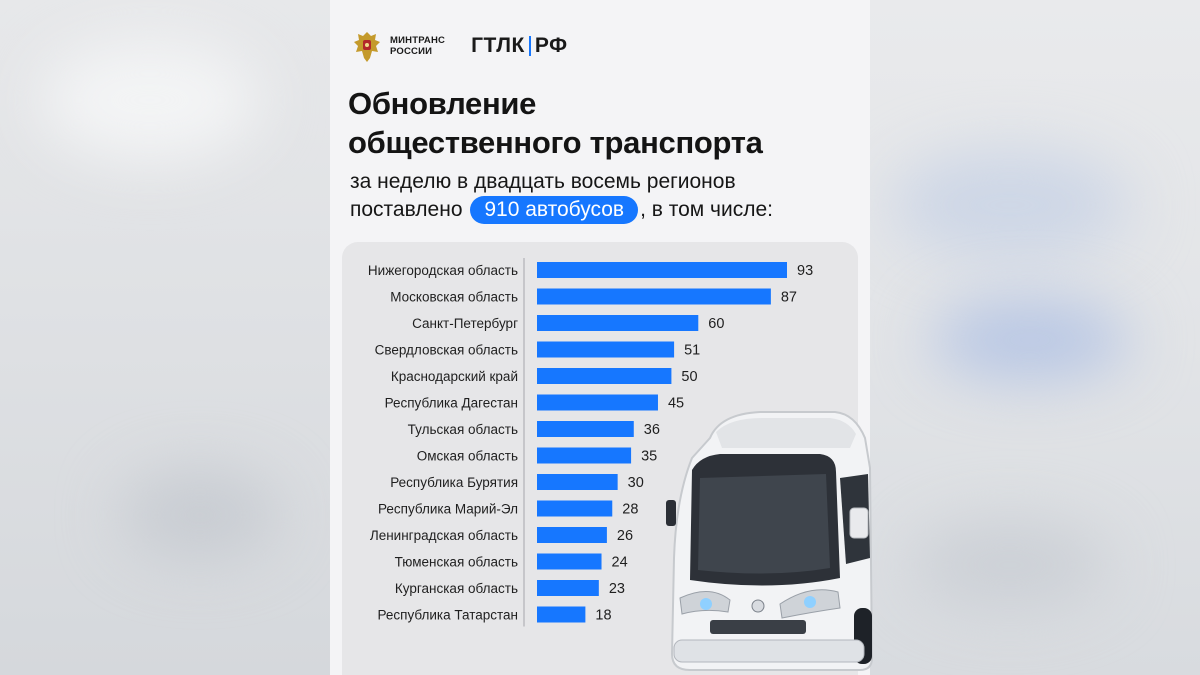 The image size is (1200, 675). What do you see at coordinates (603, 616) in the screenshot?
I see `value-label: 18` at bounding box center [603, 616].